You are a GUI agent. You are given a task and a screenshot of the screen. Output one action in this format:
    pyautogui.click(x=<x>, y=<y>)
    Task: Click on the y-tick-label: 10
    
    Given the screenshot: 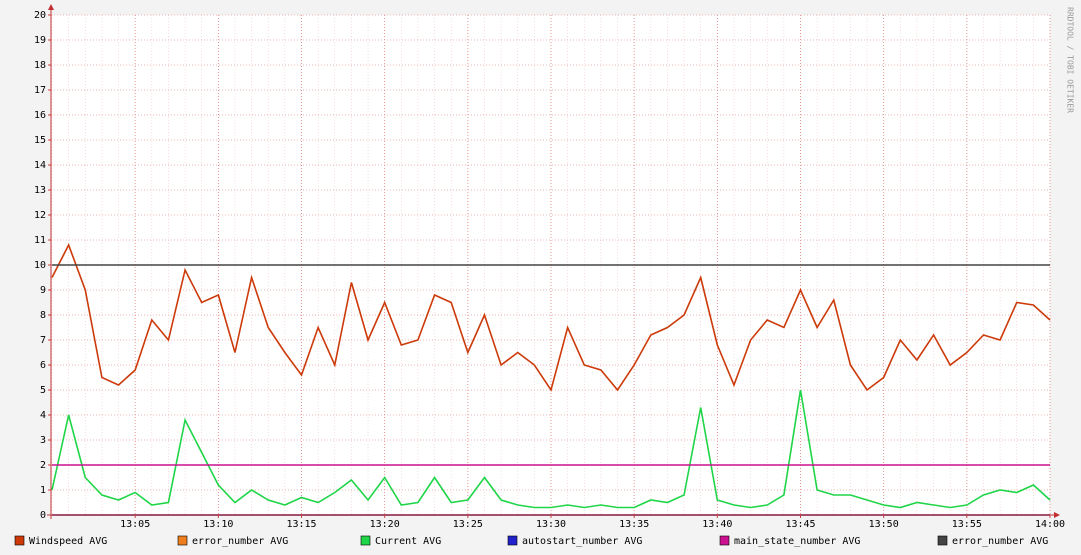 What is the action you would take?
    pyautogui.click(x=40, y=265)
    